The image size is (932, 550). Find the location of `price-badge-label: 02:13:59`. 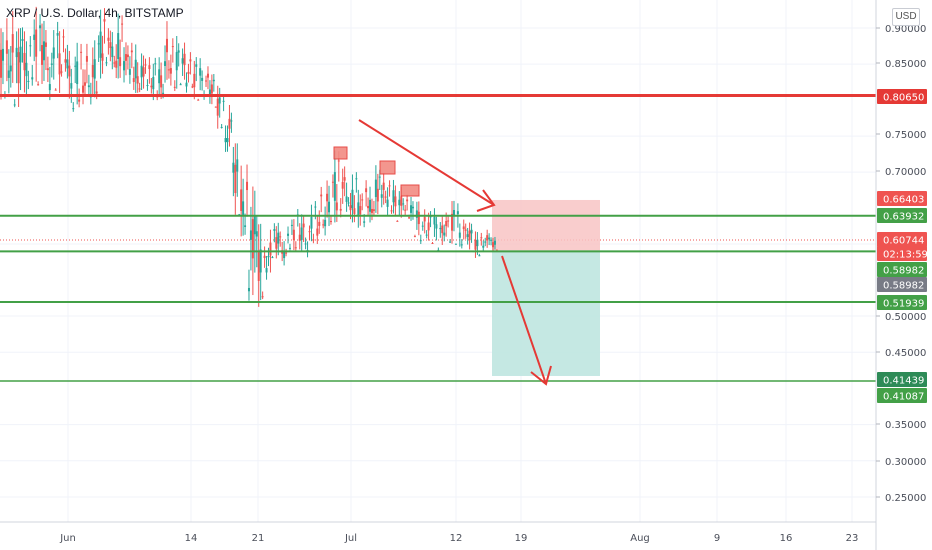

price-badge-label: 02:13:59 is located at coordinates (905, 255).